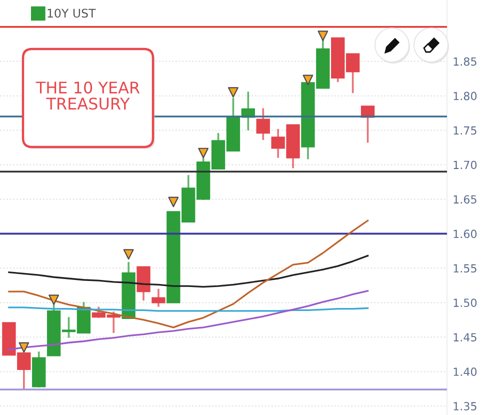 The image size is (488, 415). I want to click on text: THE 10 YEAR TREASURY, so click(88, 96).